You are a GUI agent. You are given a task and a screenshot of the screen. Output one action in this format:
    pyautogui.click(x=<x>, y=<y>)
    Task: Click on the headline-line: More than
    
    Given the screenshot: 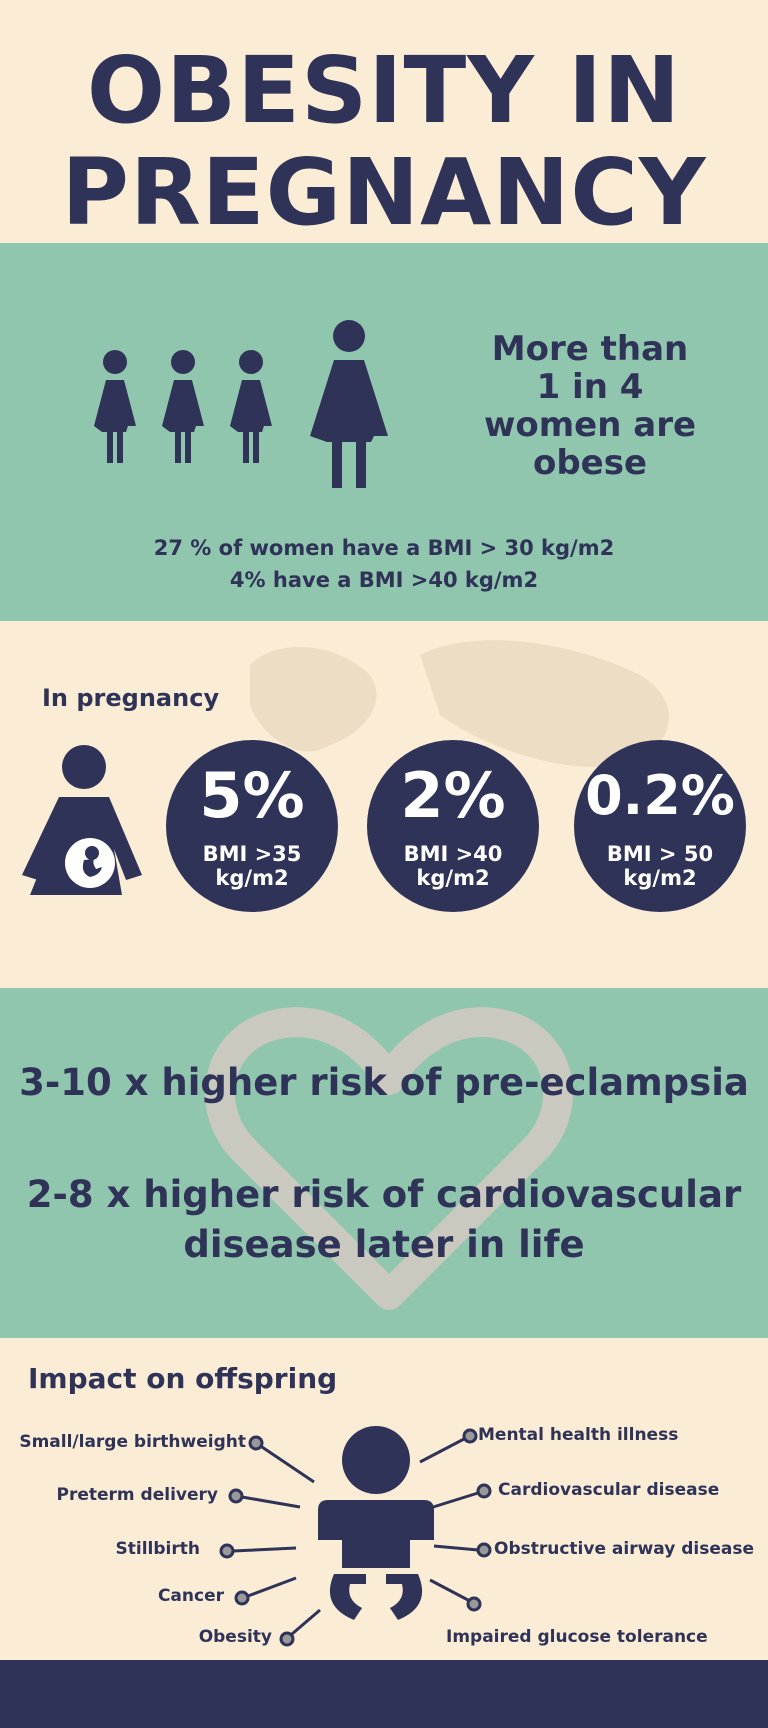 What is the action you would take?
    pyautogui.click(x=590, y=349)
    